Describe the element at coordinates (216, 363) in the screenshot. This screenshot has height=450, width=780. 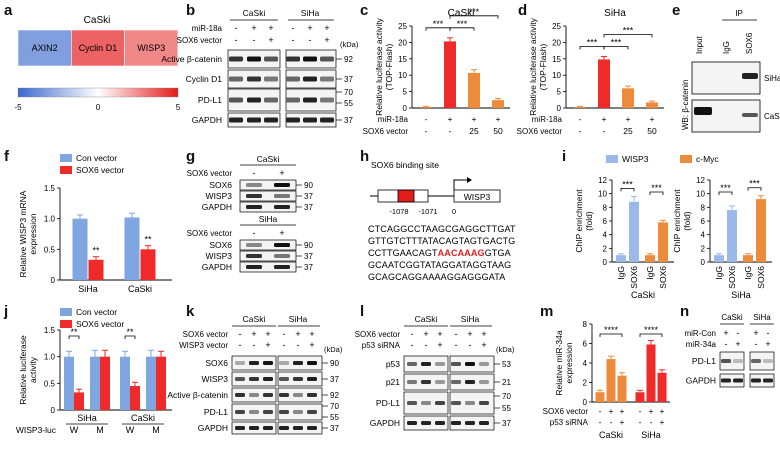
I see `band-label: SOX6` at that location.